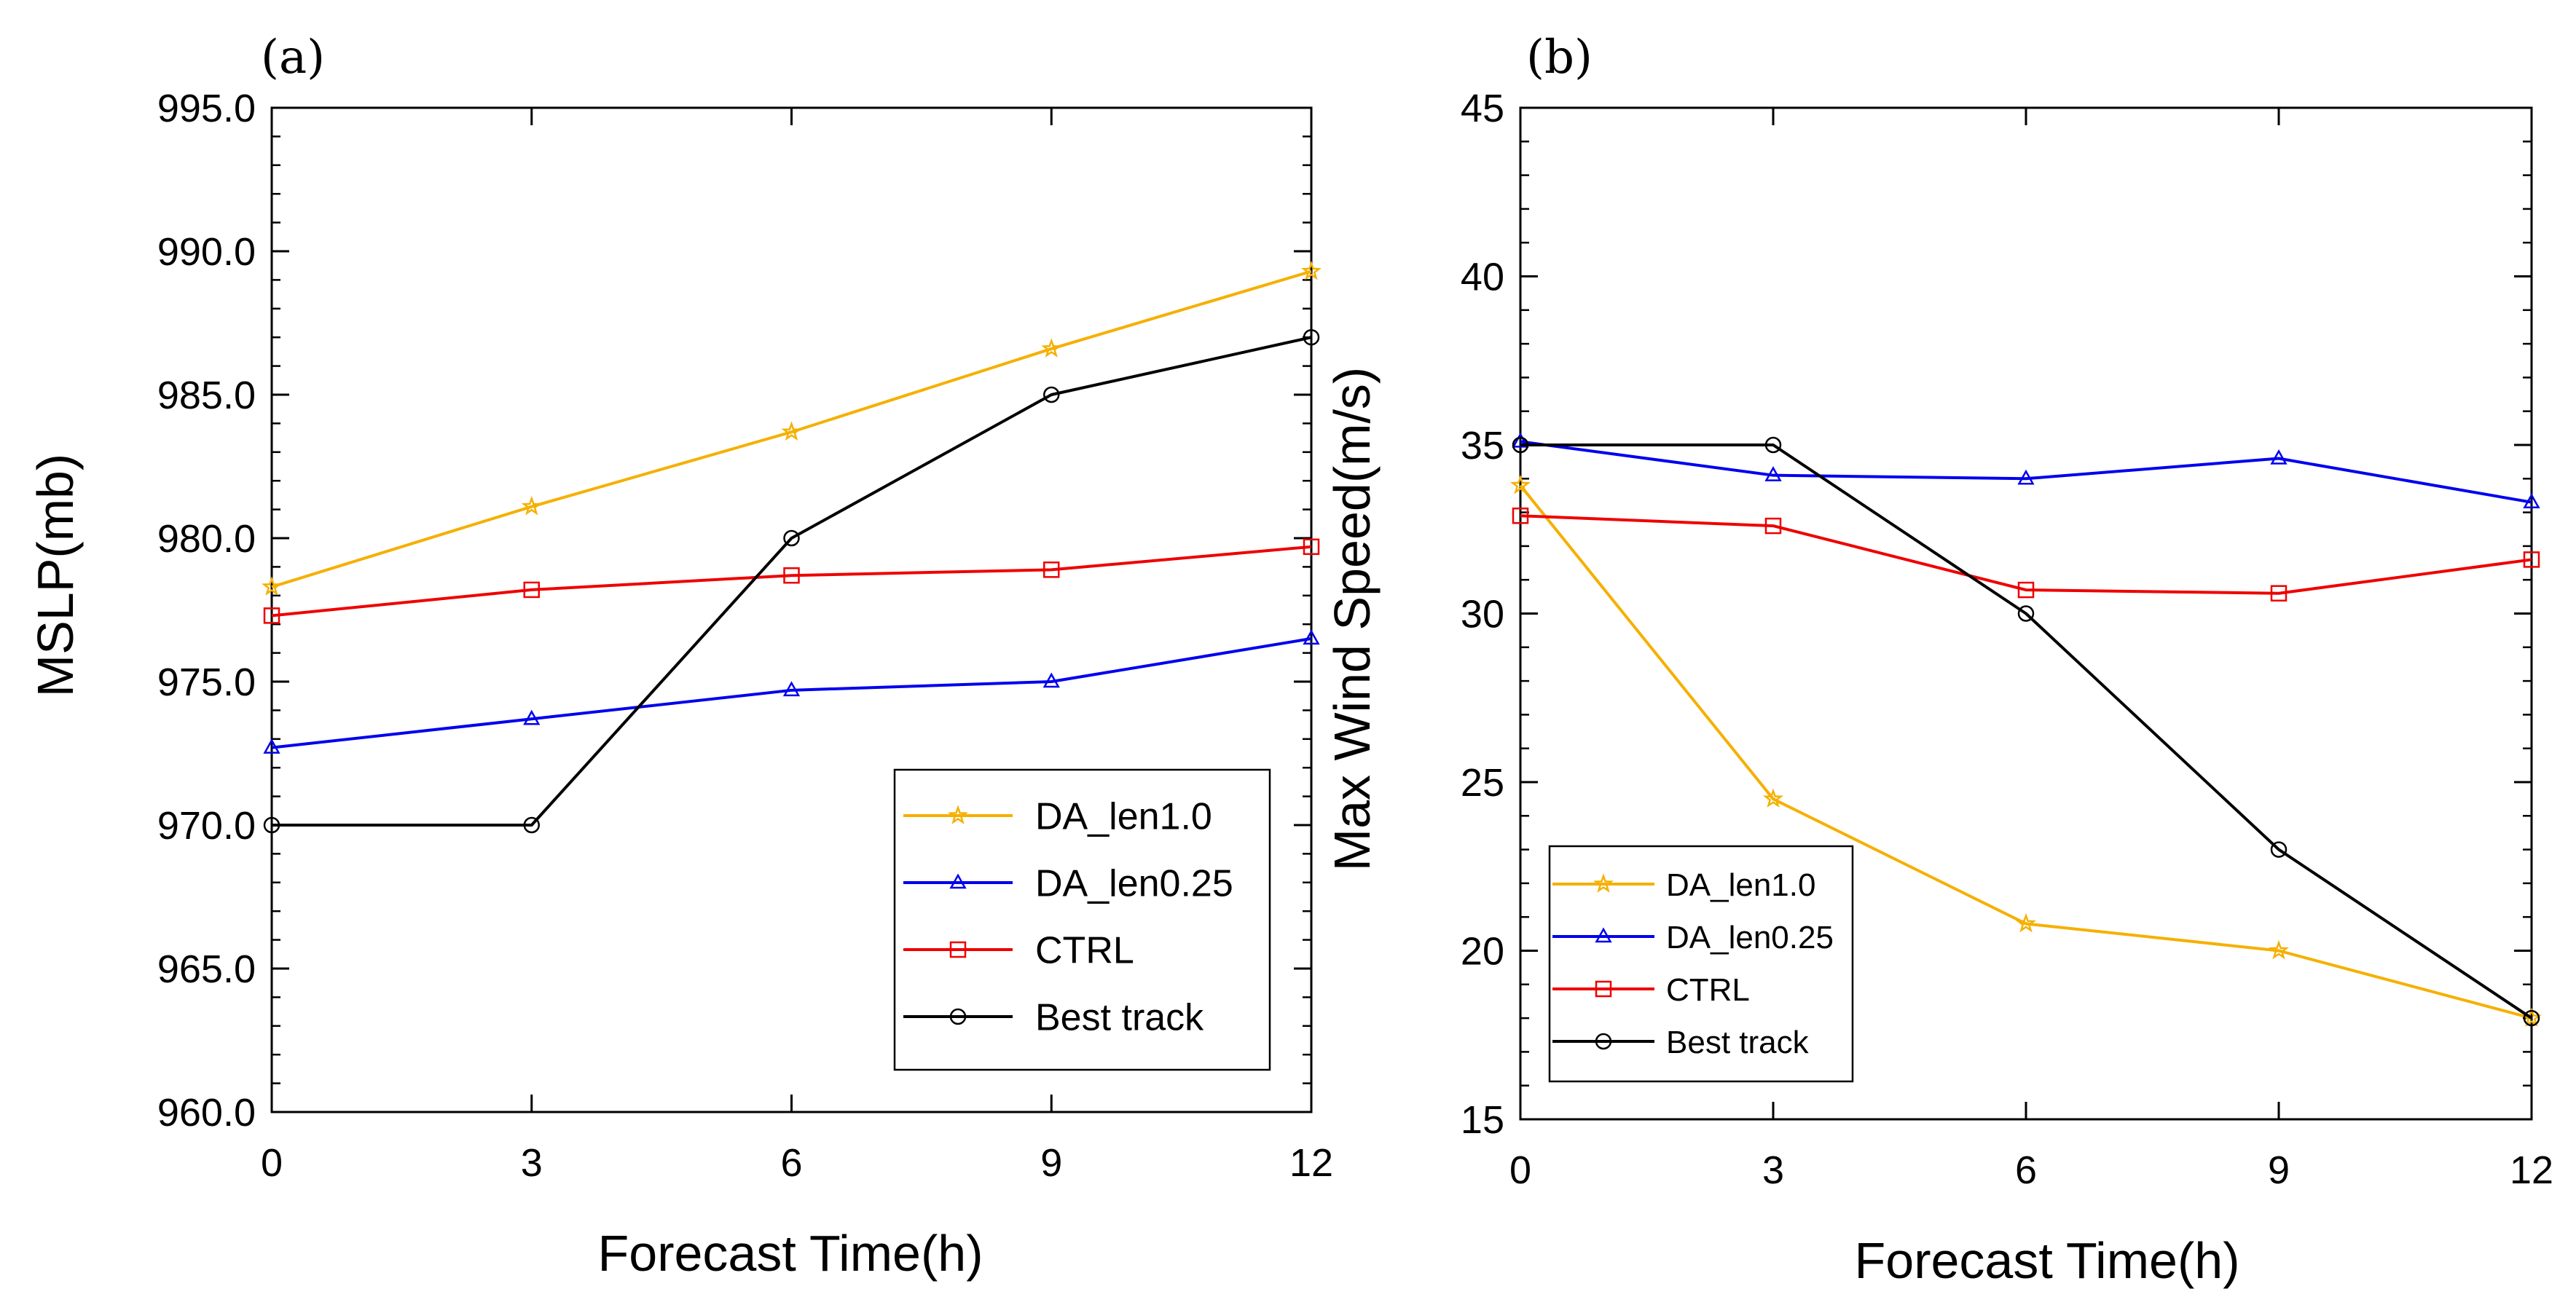 Image resolution: width=2576 pixels, height=1313 pixels. Describe the element at coordinates (272, 1163) in the screenshot. I see `panel-a-x-tick-label: 0` at that location.